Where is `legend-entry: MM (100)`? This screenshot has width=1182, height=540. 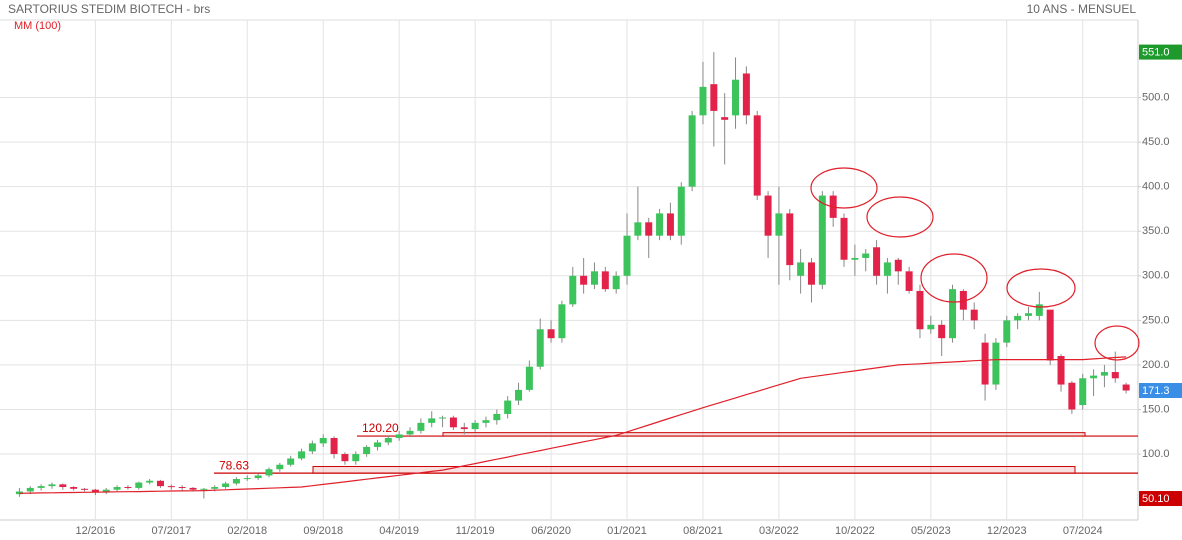
legend-entry: MM (100) is located at coordinates (37, 26).